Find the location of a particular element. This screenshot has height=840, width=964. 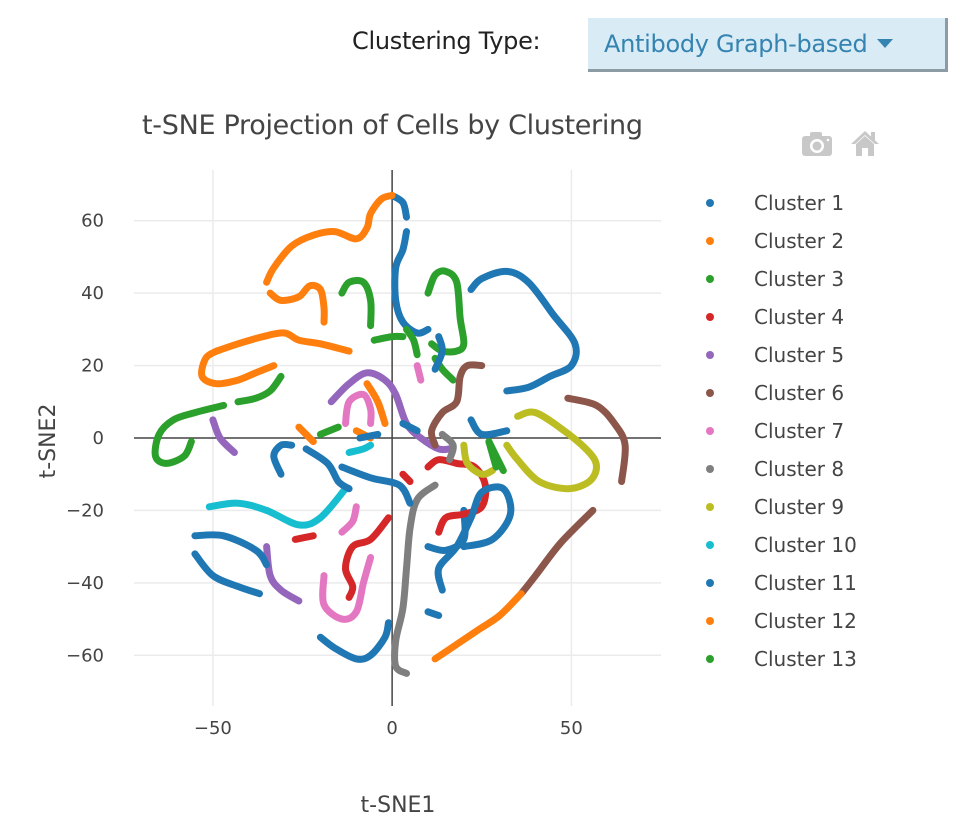

legend-label: Cluster 9 is located at coordinates (799, 507).